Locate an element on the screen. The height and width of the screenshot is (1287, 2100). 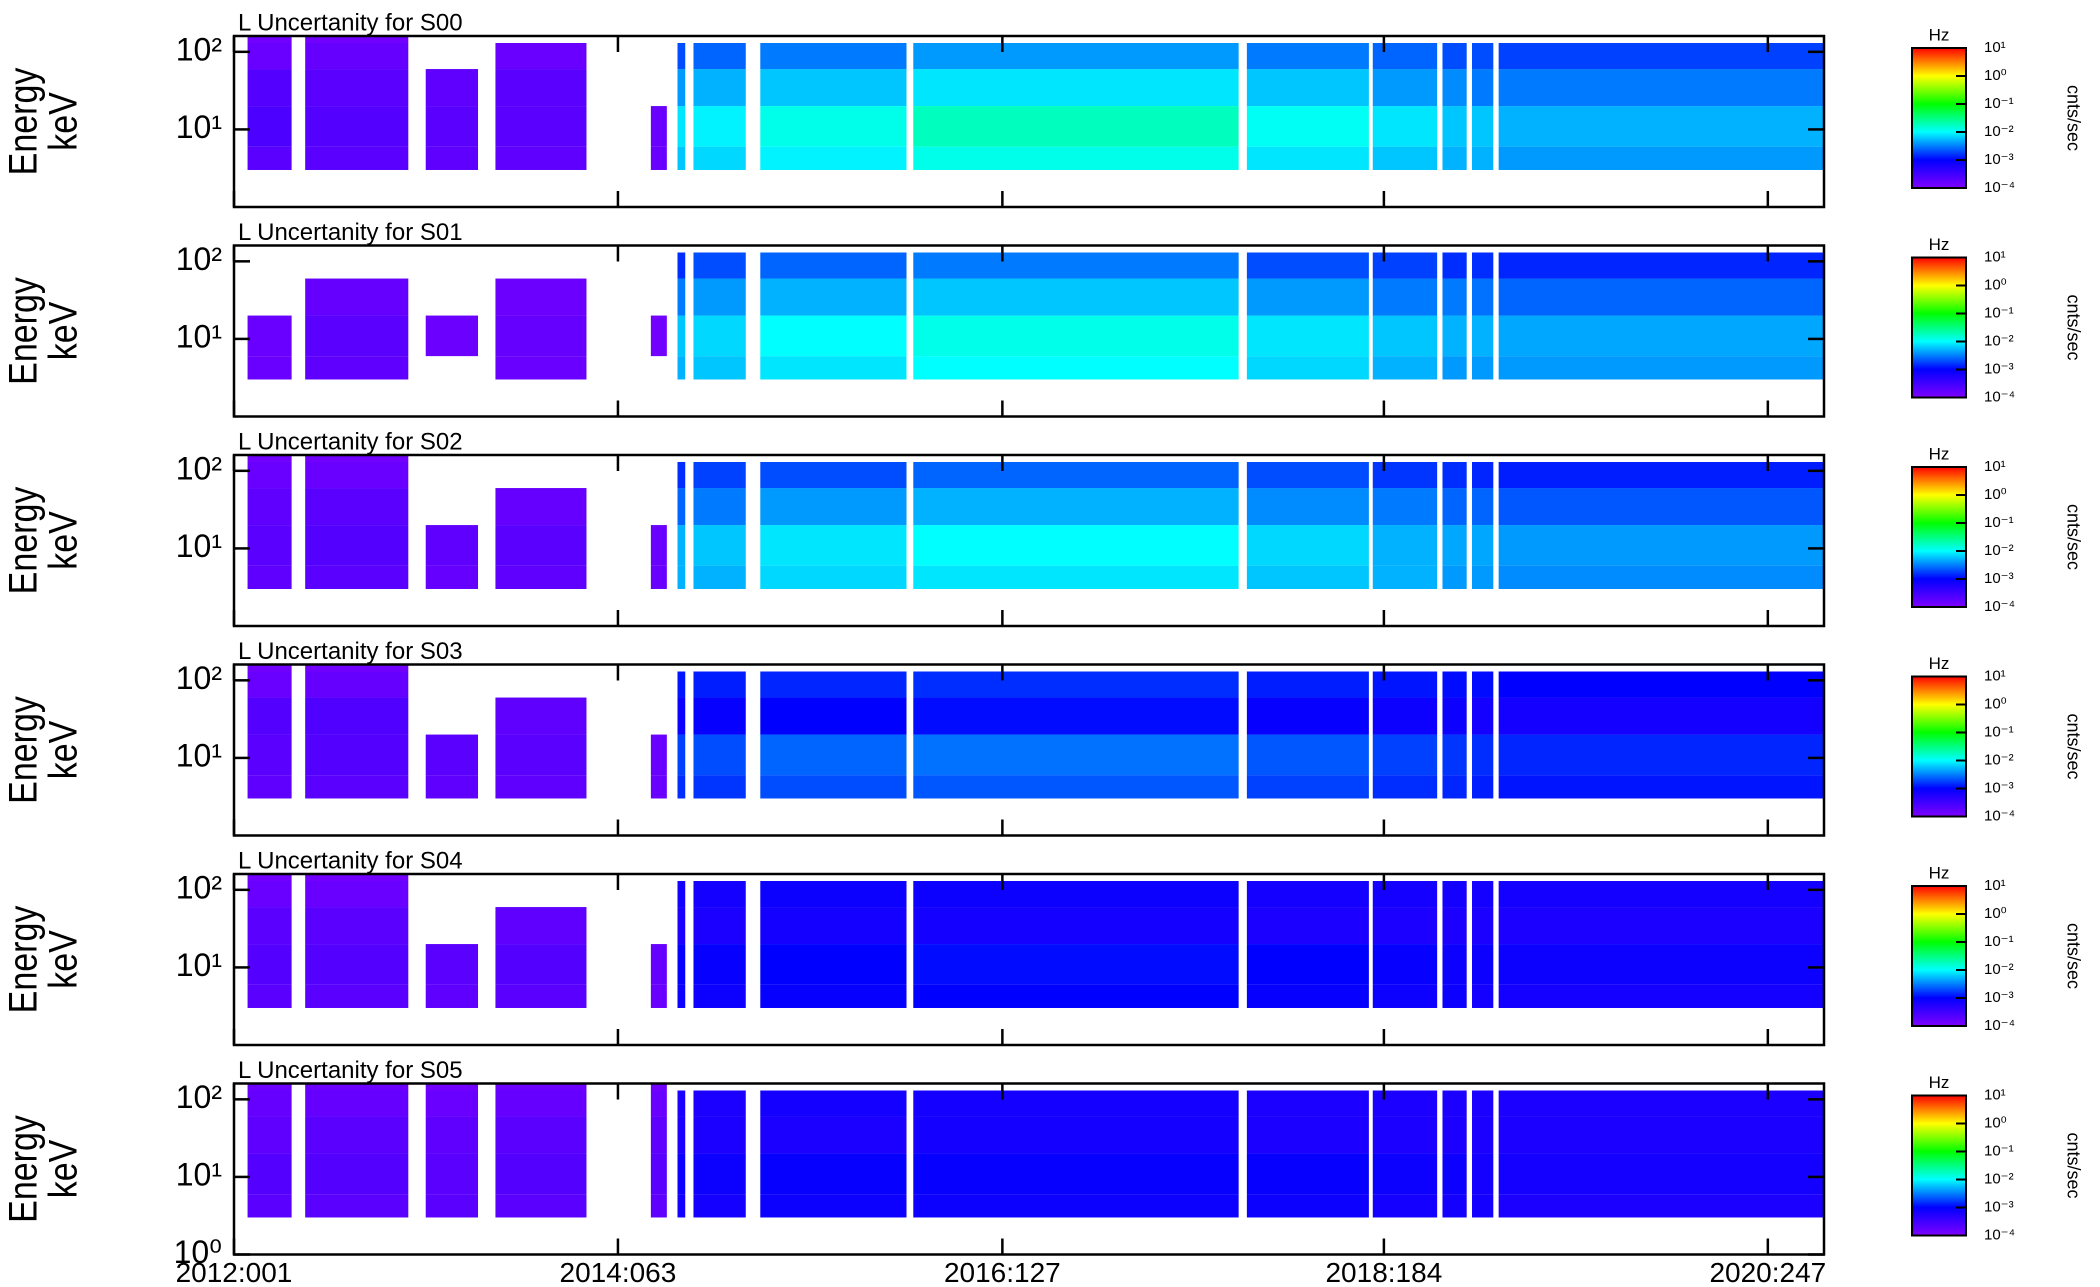
y-axis-label: Energy is located at coordinates (22, 540).